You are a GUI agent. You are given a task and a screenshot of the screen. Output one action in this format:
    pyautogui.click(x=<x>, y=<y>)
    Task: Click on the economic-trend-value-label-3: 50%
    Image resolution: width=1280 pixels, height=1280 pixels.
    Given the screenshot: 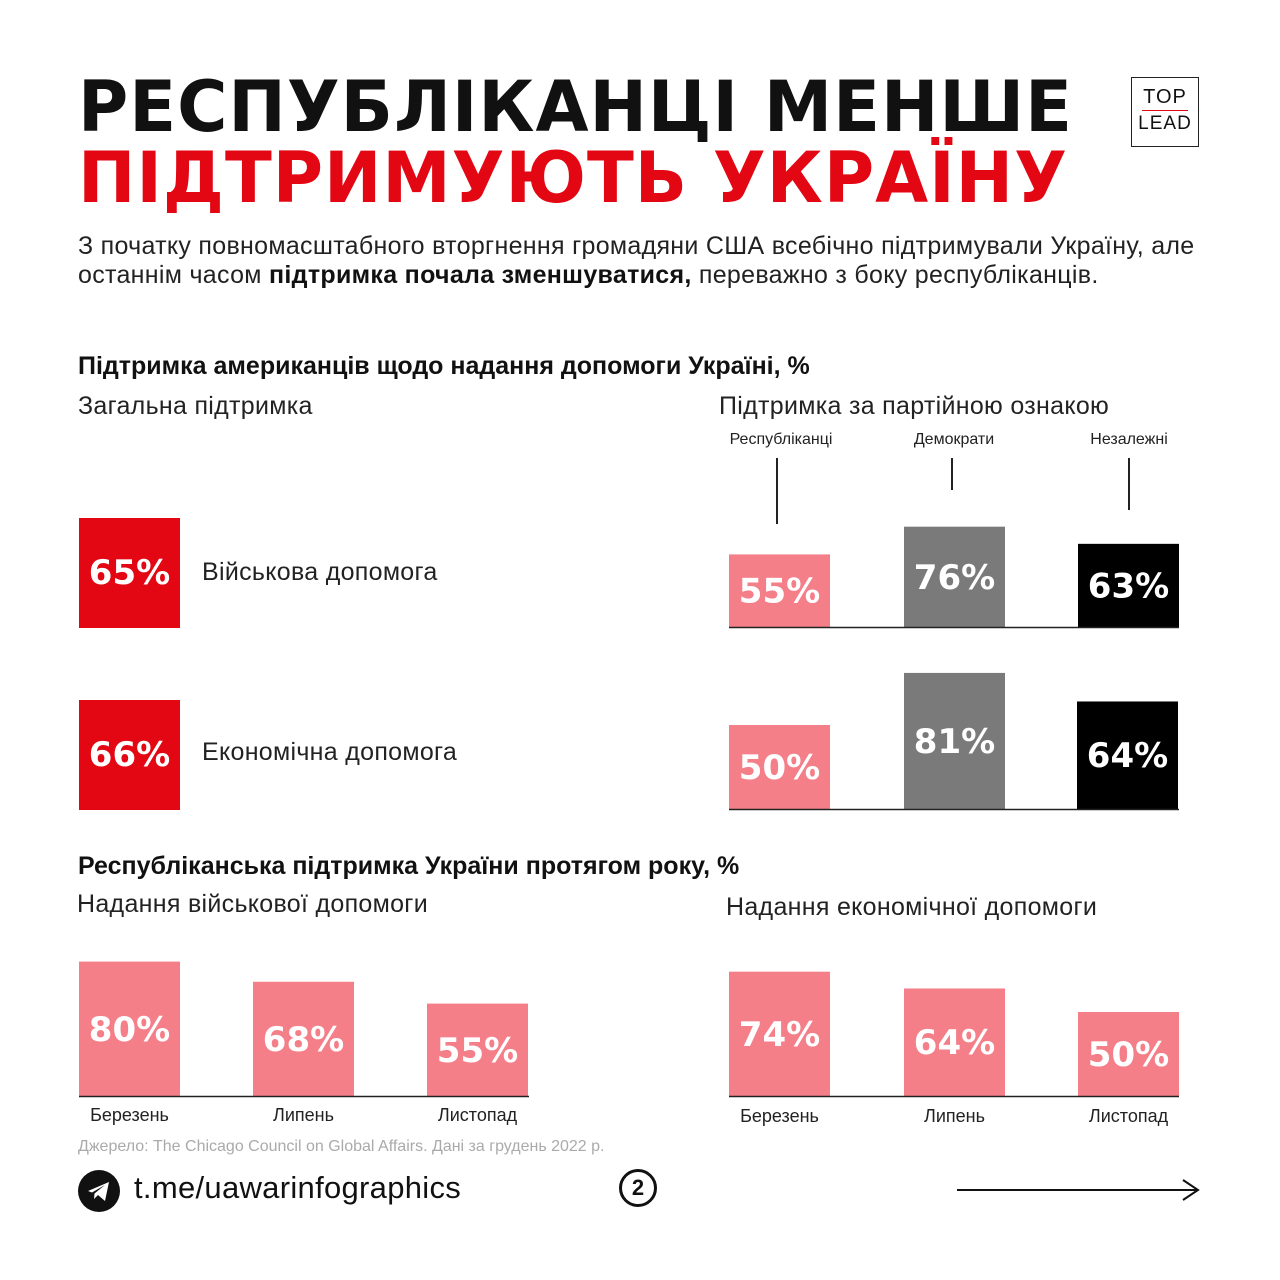 What is the action you would take?
    pyautogui.click(x=1128, y=1055)
    